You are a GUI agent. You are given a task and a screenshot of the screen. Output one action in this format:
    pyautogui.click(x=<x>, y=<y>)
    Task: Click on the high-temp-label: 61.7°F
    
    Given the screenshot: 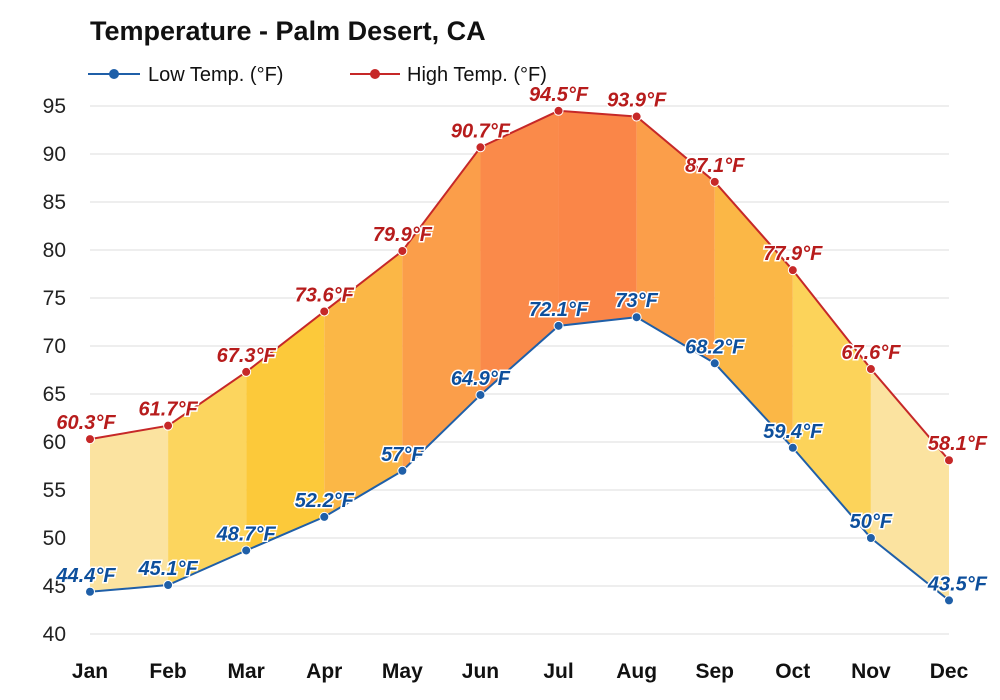 What is the action you would take?
    pyautogui.click(x=169, y=410)
    